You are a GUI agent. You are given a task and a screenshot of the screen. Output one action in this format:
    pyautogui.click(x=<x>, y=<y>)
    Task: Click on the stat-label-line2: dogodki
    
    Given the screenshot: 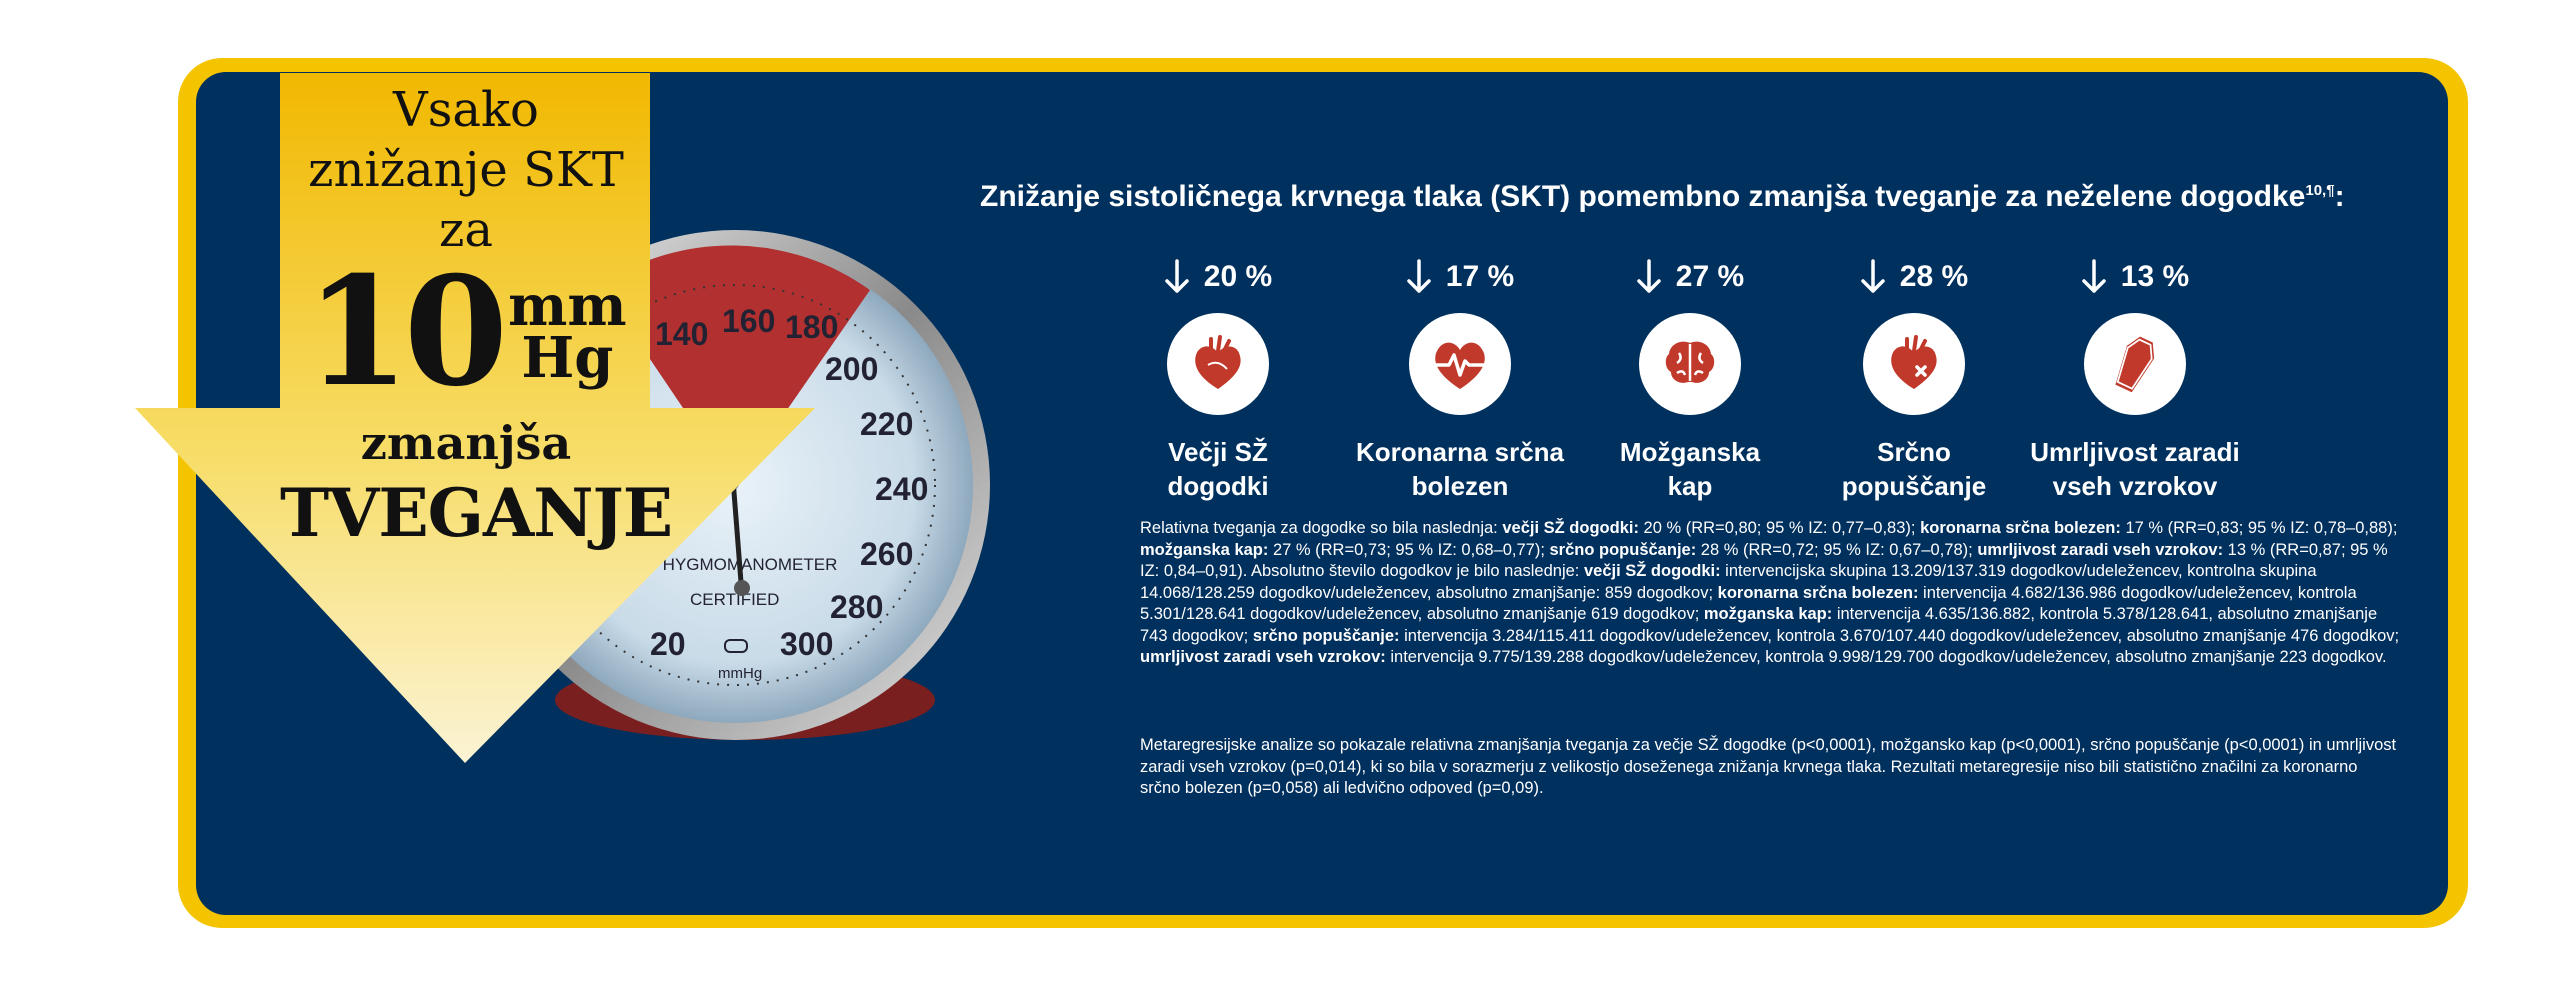 What is the action you would take?
    pyautogui.click(x=1218, y=486)
    